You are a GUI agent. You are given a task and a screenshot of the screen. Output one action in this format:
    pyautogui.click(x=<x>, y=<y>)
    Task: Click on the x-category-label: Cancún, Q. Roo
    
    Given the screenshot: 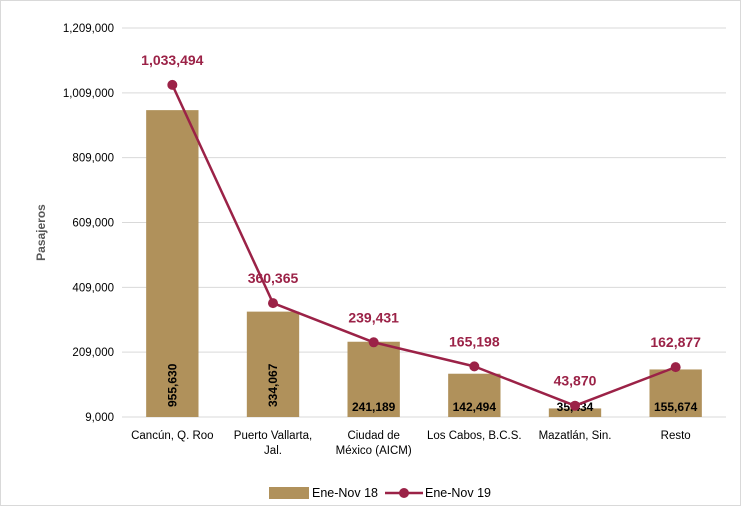 What is the action you would take?
    pyautogui.click(x=172, y=436)
    